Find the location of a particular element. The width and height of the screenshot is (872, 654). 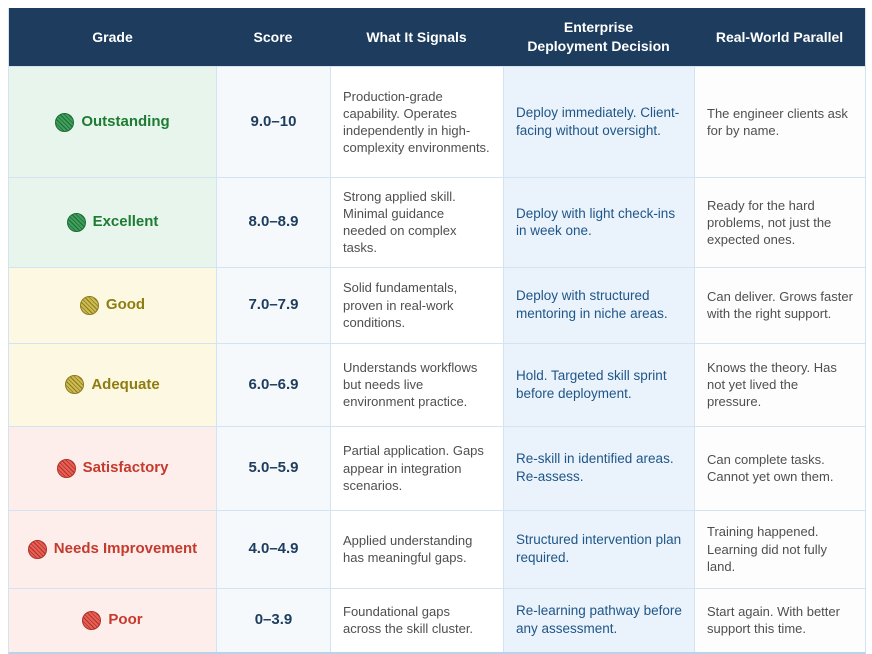

score-cell: 6.0–6.9 is located at coordinates (273, 384).